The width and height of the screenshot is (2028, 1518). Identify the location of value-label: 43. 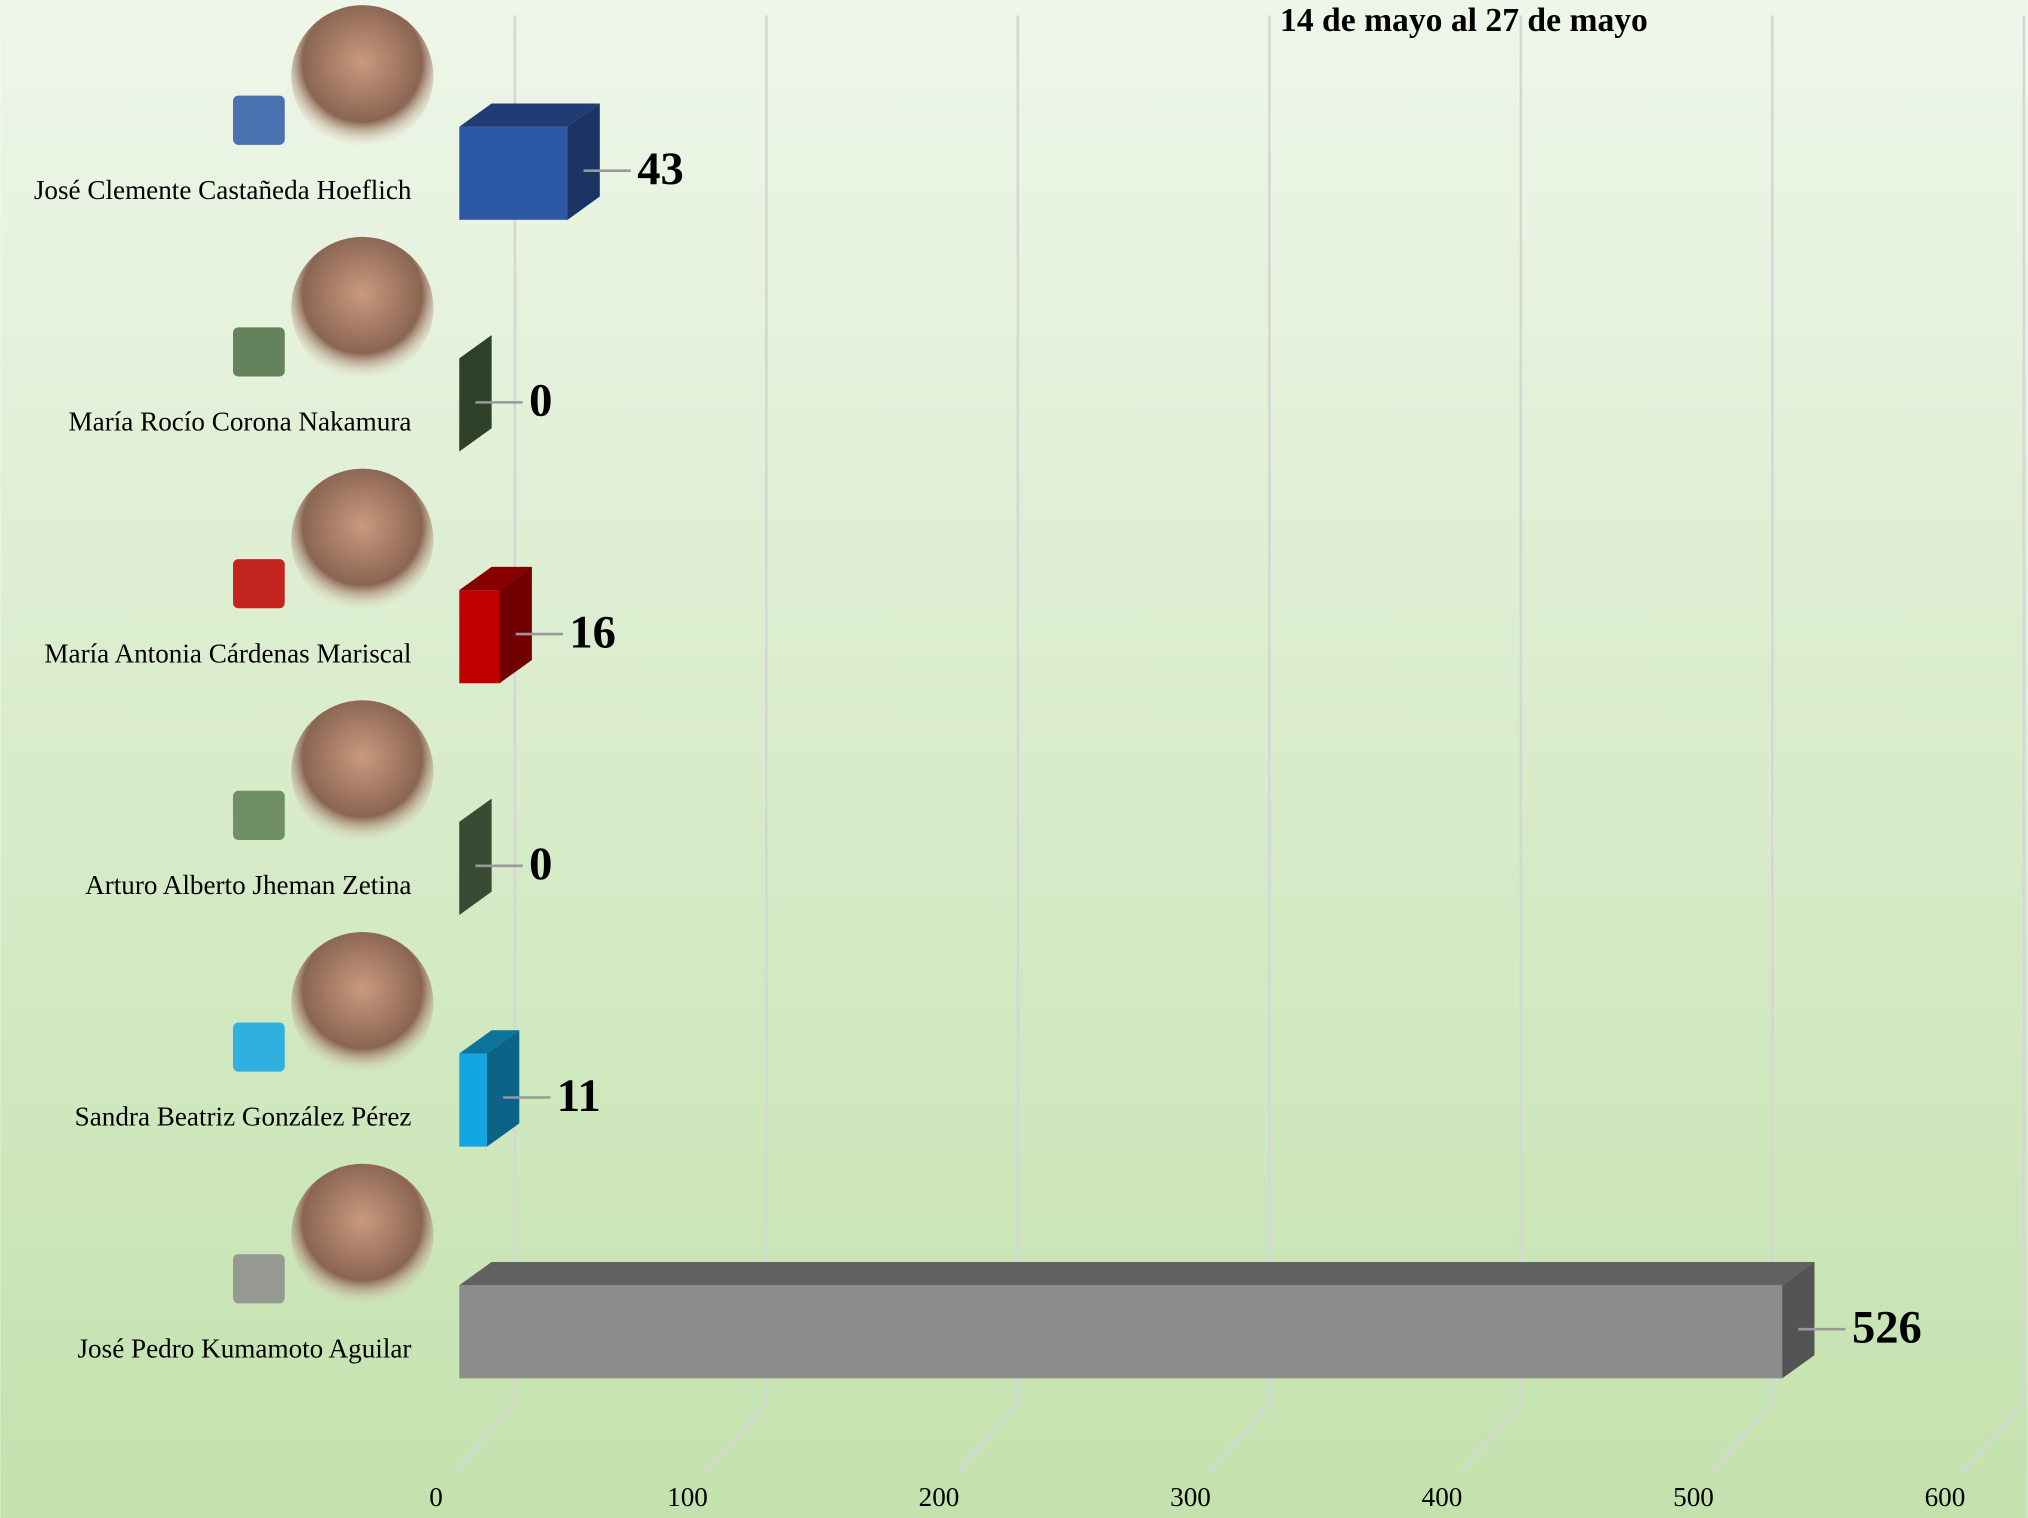
(660, 169).